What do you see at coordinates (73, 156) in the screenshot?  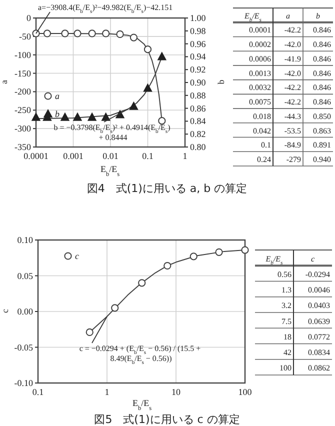 I see `x-tick-label: 0.001` at bounding box center [73, 156].